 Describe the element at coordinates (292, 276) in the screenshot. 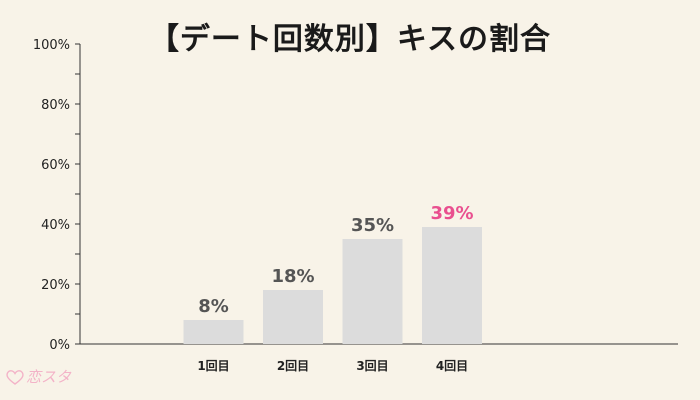

I see `data-label: 18%` at that location.